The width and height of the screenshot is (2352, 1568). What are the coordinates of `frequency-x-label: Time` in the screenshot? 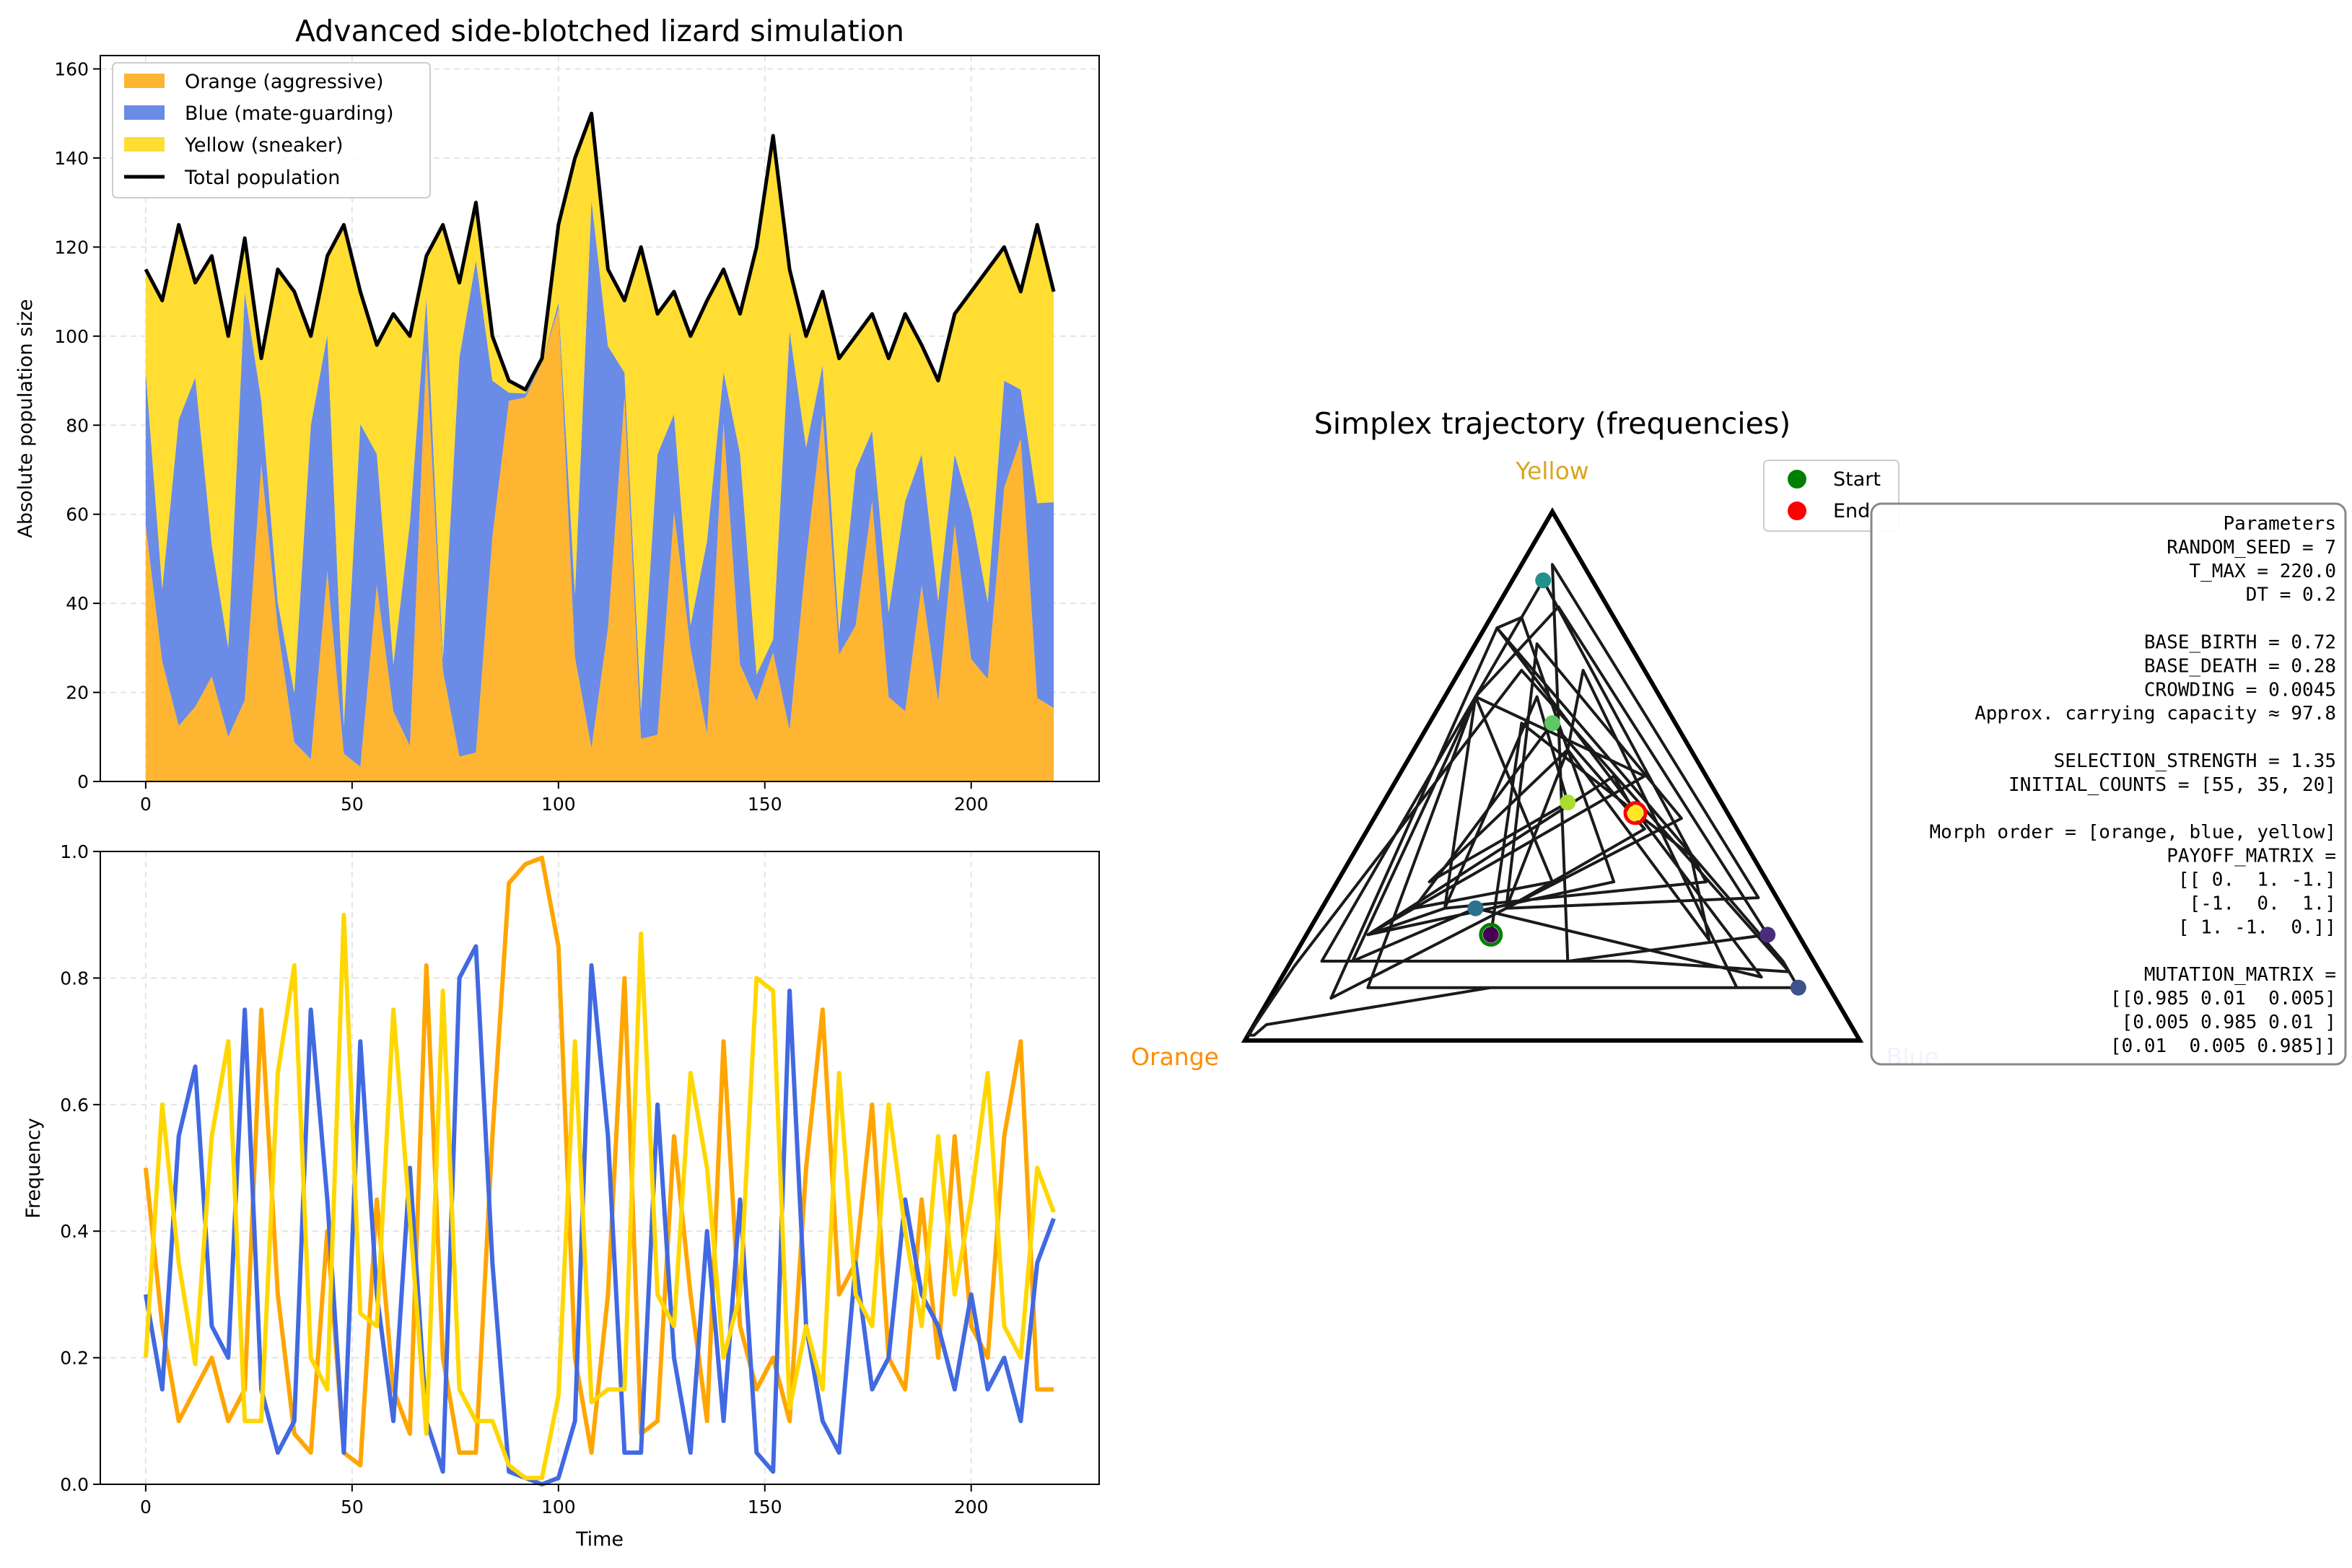 It's located at (599, 1539).